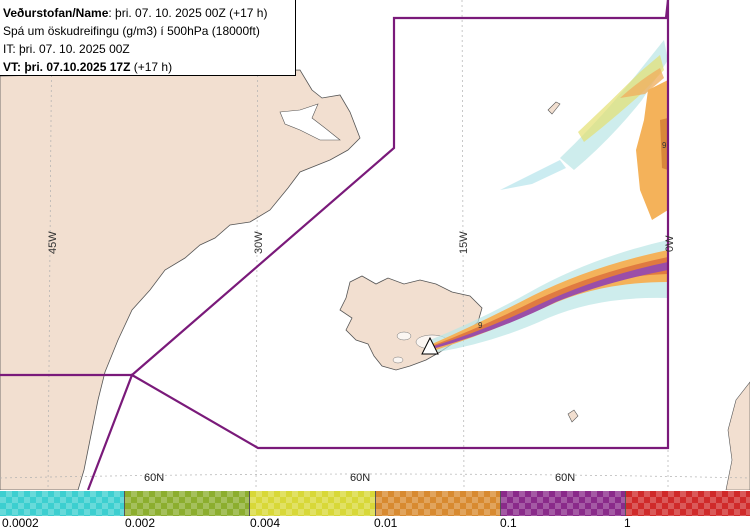  What do you see at coordinates (151, 67) in the screenshot?
I see `valid-offset: (+17 h)` at bounding box center [151, 67].